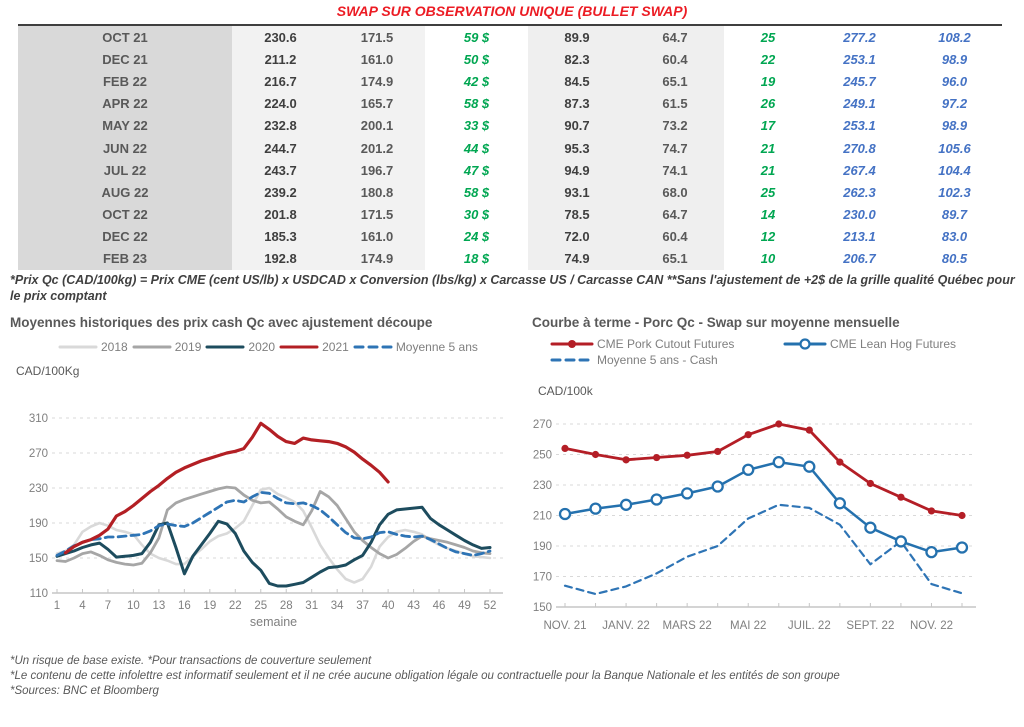 The width and height of the screenshot is (1024, 727). Describe the element at coordinates (859, 37) in the screenshot. I see `table-cell-value: 277.2` at that location.